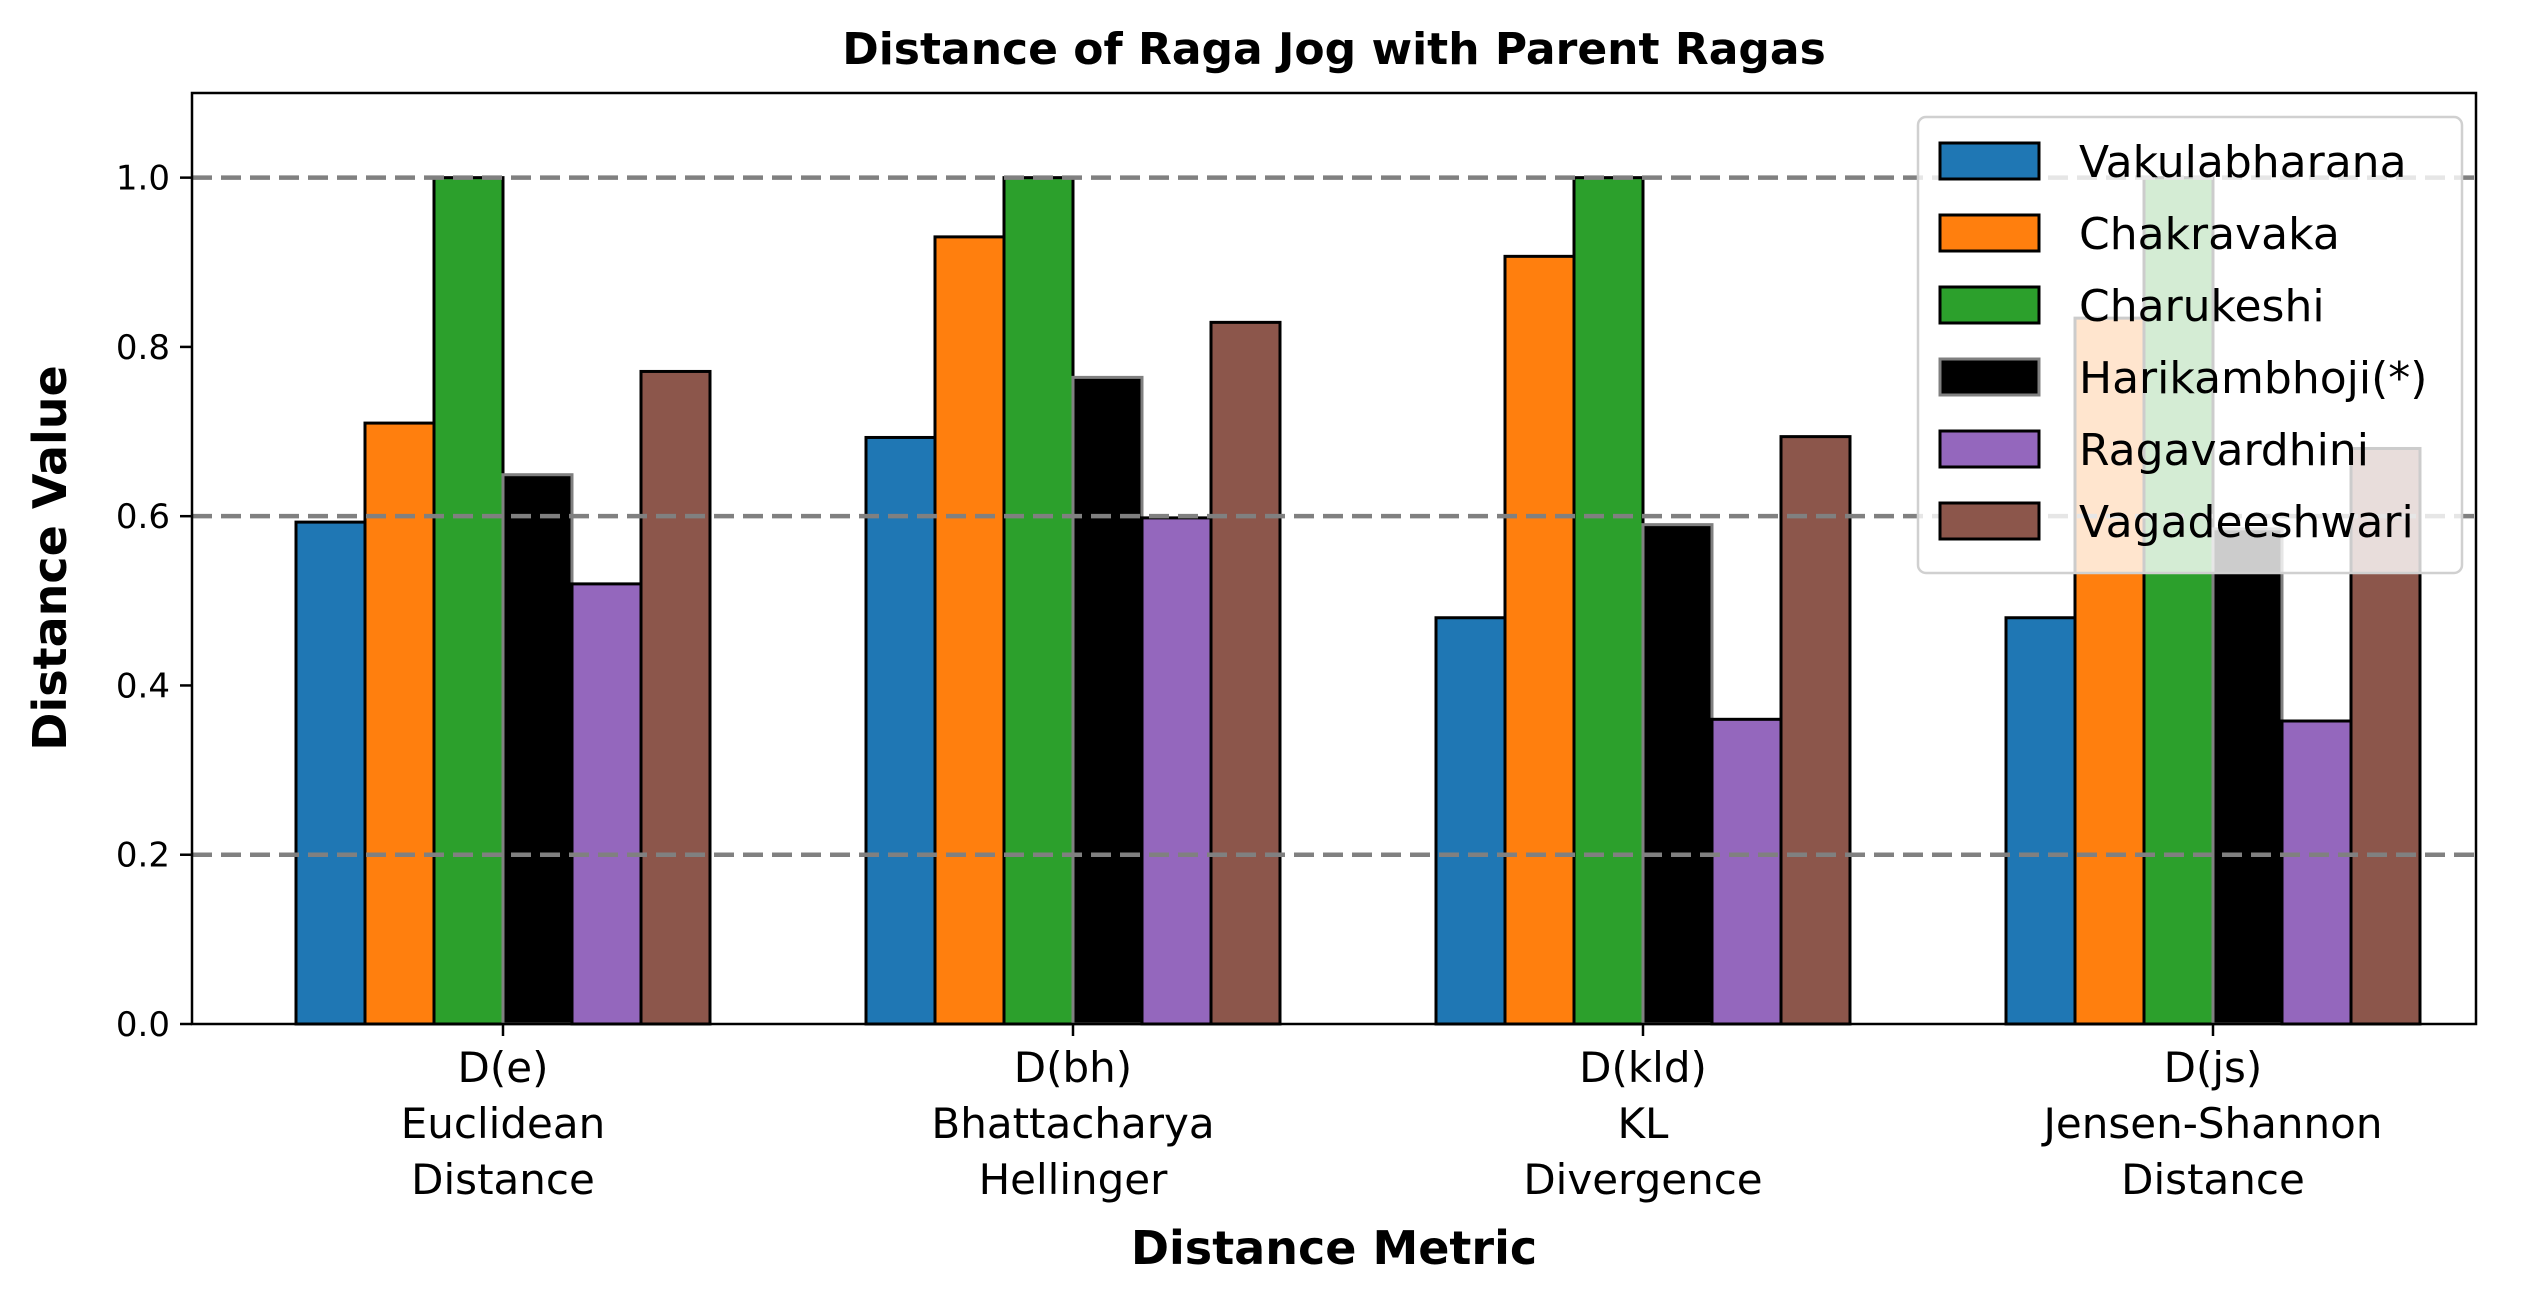  Describe the element at coordinates (143, 517) in the screenshot. I see `y-tick-label: 0.6` at that location.